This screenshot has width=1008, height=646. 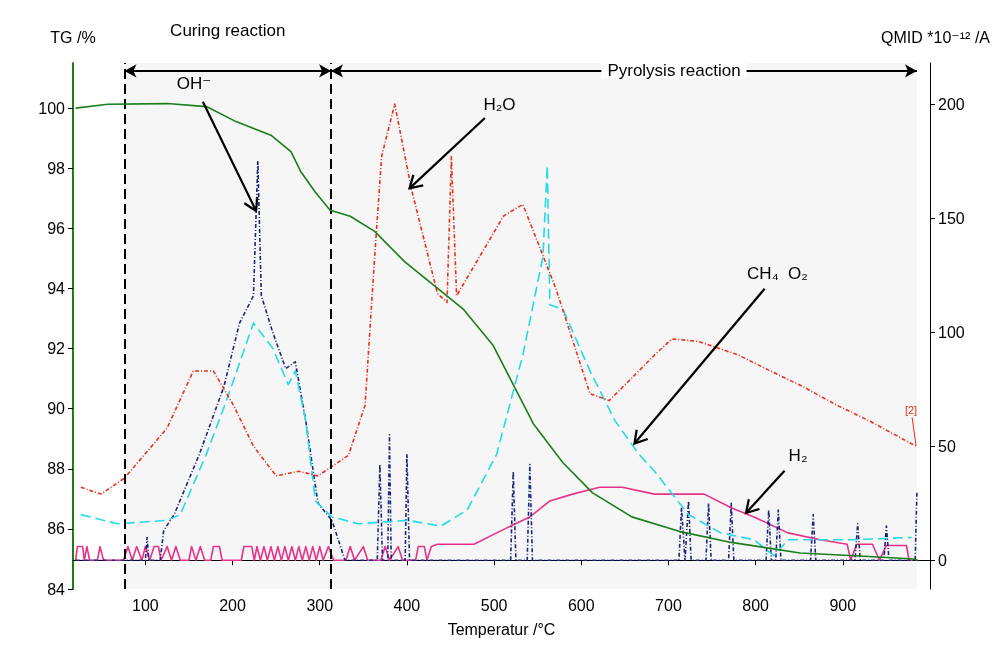 I want to click on y2-axis-title: QMID *10⁻¹² /A, so click(x=936, y=37).